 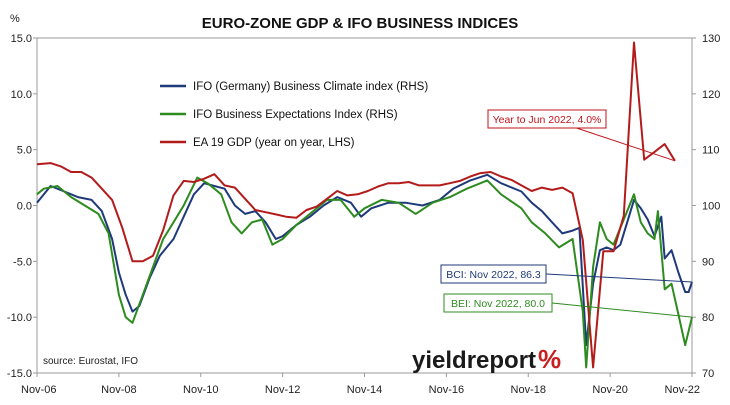 What do you see at coordinates (21, 39) in the screenshot?
I see `left-axis-tick-label: 15.0` at bounding box center [21, 39].